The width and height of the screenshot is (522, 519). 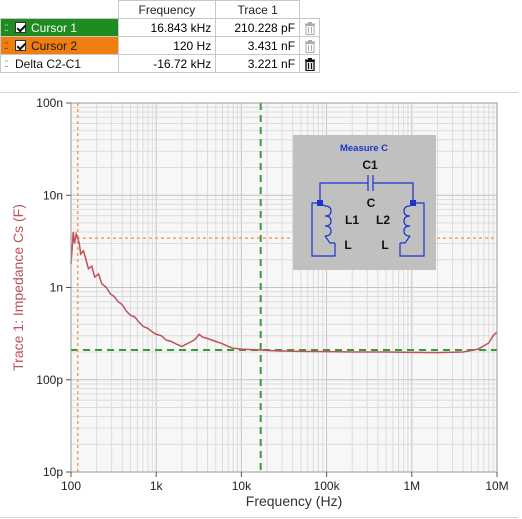 I want to click on cursor2-frequency: 120 Hz, so click(x=167, y=45).